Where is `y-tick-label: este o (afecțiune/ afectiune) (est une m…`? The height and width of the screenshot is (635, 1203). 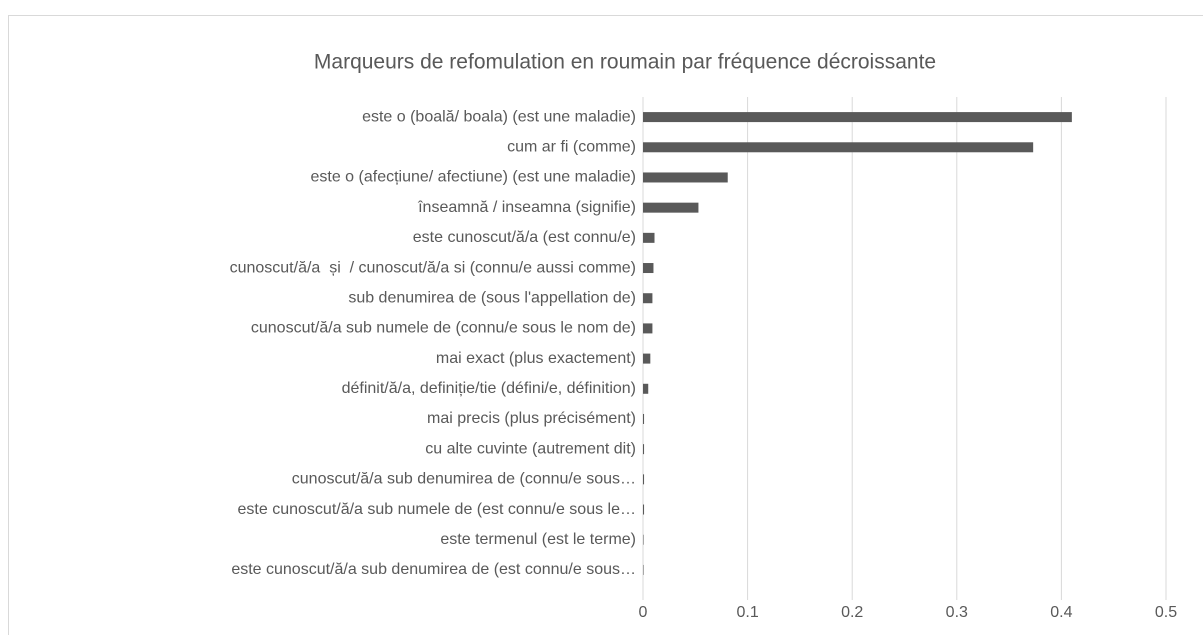 y-tick-label: este o (afecțiune/ afectiune) (est une m… is located at coordinates (473, 177).